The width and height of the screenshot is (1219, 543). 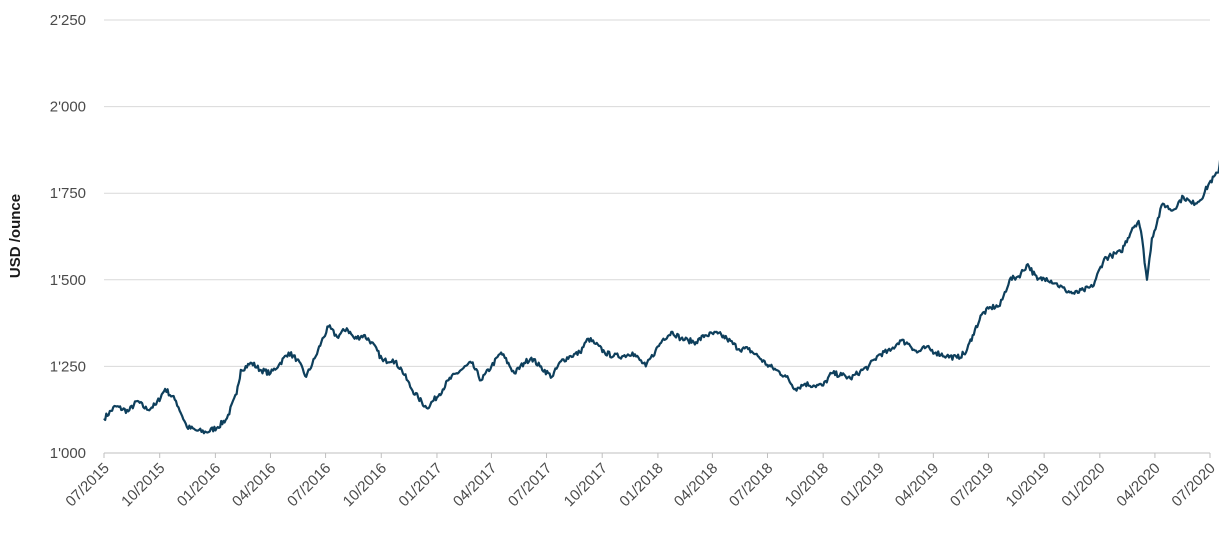 What do you see at coordinates (365, 485) in the screenshot?
I see `x-tick-label: 10/2016` at bounding box center [365, 485].